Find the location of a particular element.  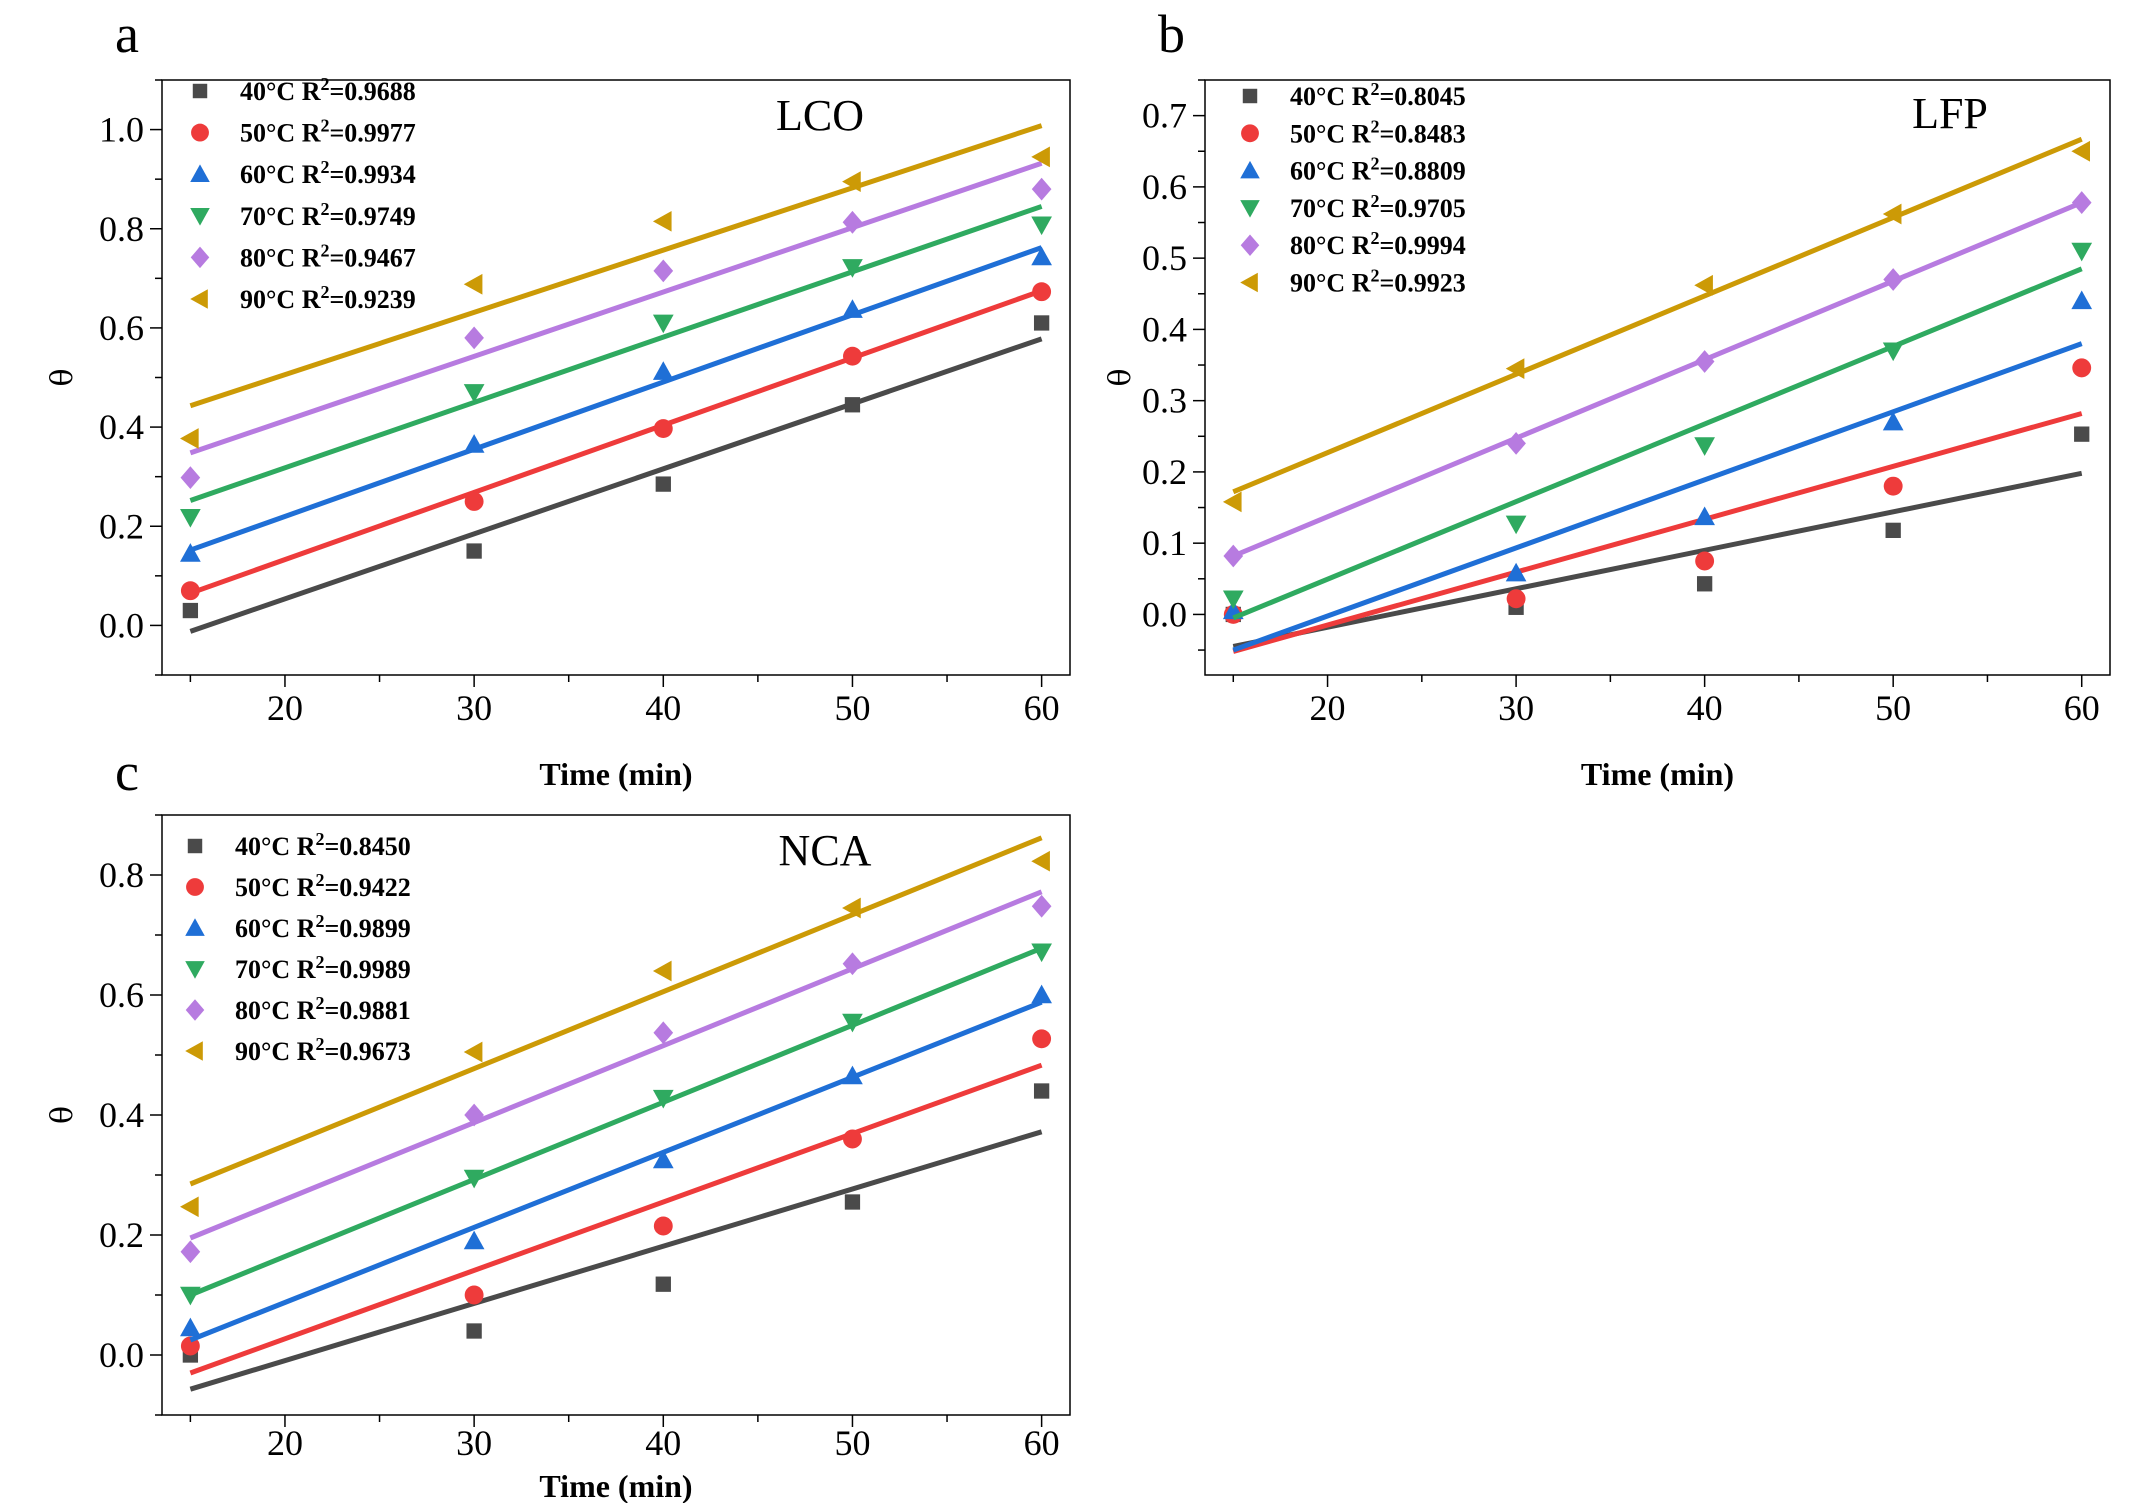

panel-letter: c is located at coordinates (127, 772).